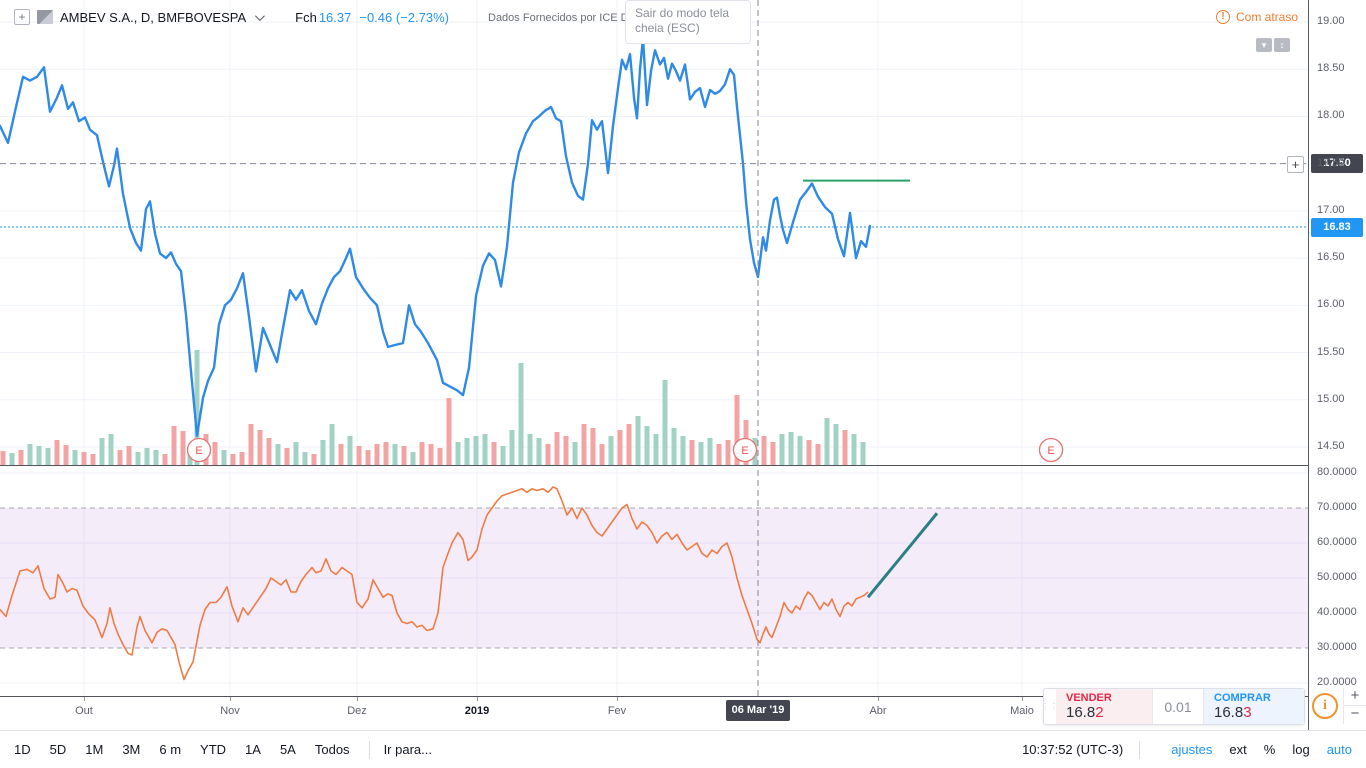 This screenshot has height=768, width=1366. What do you see at coordinates (1325, 706) in the screenshot?
I see `info-button: i` at bounding box center [1325, 706].